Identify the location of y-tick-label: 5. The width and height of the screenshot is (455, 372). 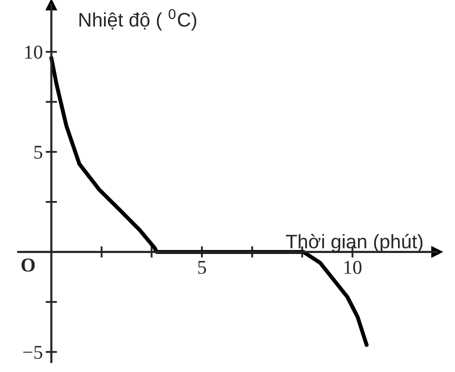
(38, 152).